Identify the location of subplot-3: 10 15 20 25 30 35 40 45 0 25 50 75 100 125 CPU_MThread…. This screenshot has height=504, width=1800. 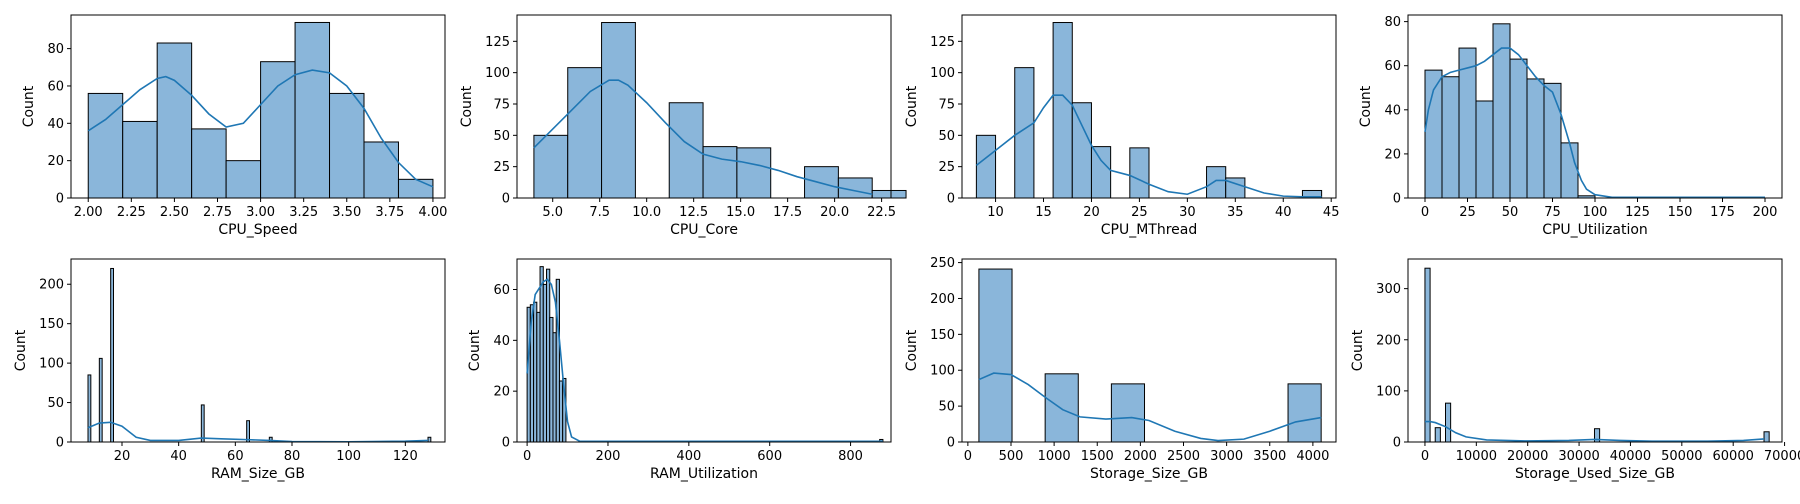
(1122, 126).